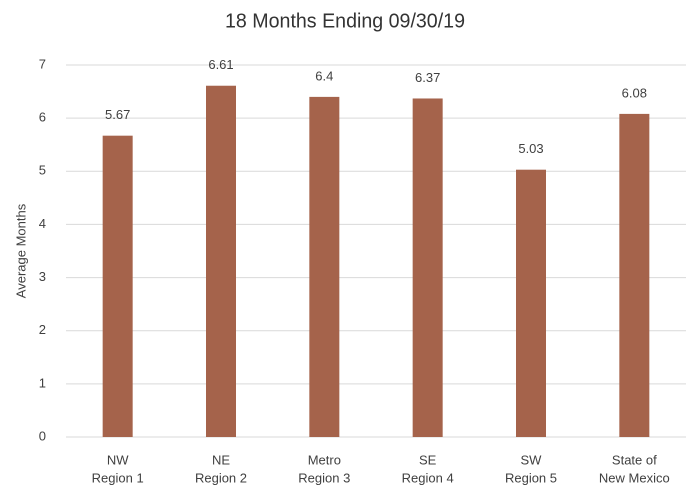 The height and width of the screenshot is (495, 695). What do you see at coordinates (532, 459) in the screenshot?
I see `x-tick-label: SW` at bounding box center [532, 459].